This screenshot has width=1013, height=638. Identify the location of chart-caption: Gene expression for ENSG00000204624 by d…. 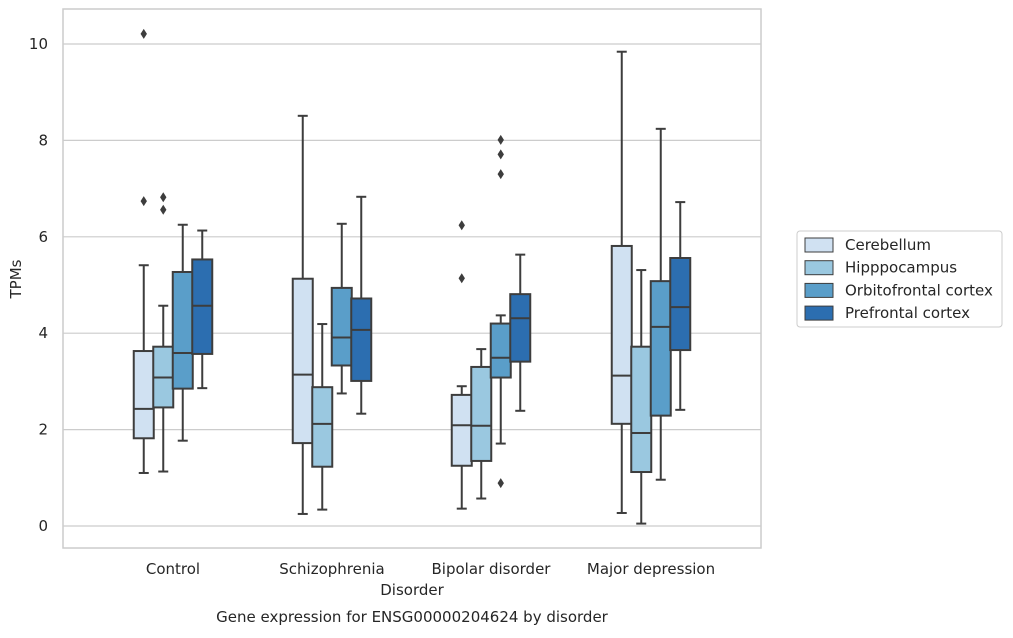
(412, 617).